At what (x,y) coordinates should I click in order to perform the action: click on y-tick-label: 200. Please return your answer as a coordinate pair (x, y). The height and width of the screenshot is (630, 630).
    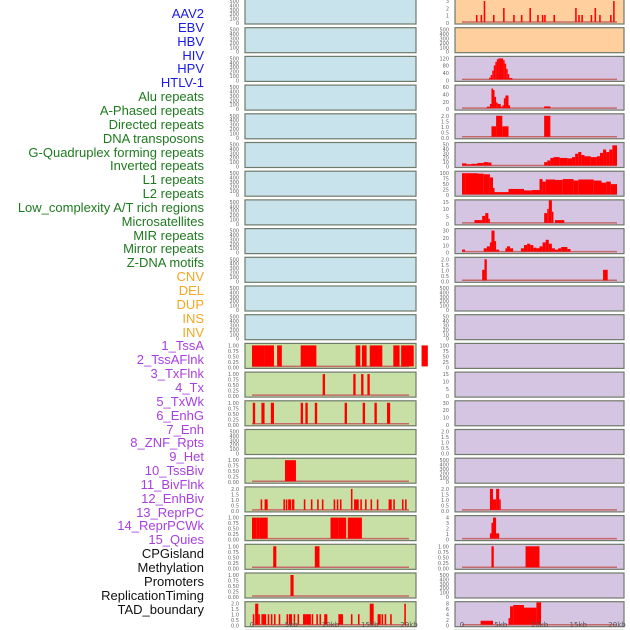
    Looking at the image, I should click on (234, 101).